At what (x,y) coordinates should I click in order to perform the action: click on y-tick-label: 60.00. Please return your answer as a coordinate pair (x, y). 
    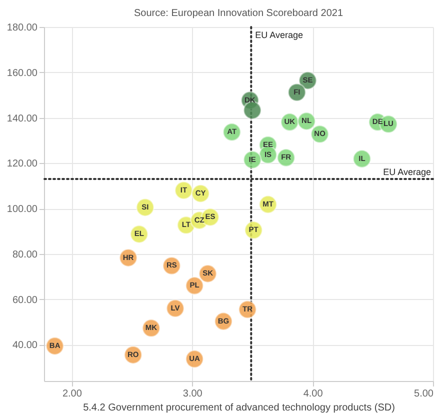
    Looking at the image, I should click on (25, 300).